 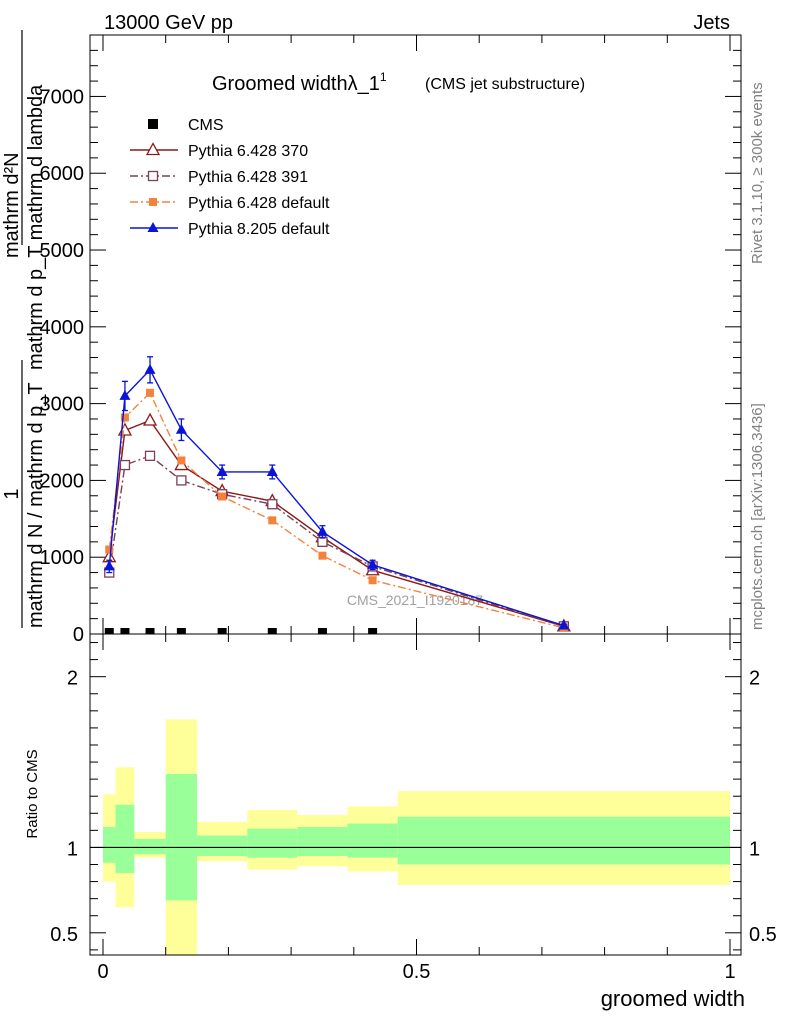 I want to click on legend-label: Pythia 8.205 default, so click(x=259, y=229).